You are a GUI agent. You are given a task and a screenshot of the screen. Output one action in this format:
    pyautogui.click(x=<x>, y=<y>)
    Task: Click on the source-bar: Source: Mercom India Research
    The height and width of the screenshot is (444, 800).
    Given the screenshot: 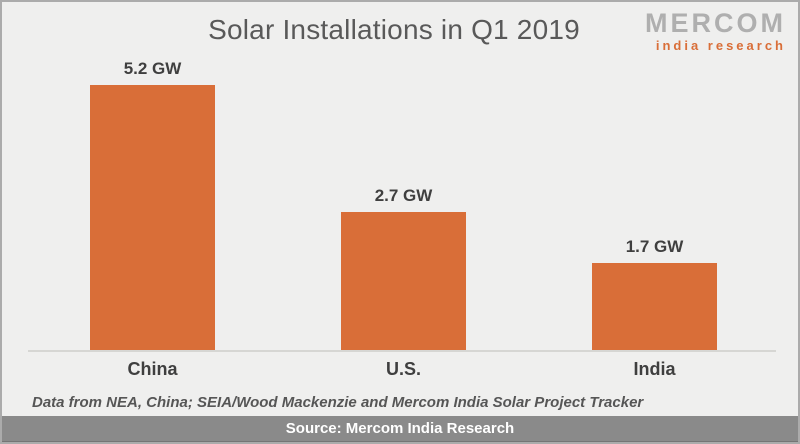 What is the action you would take?
    pyautogui.click(x=400, y=429)
    